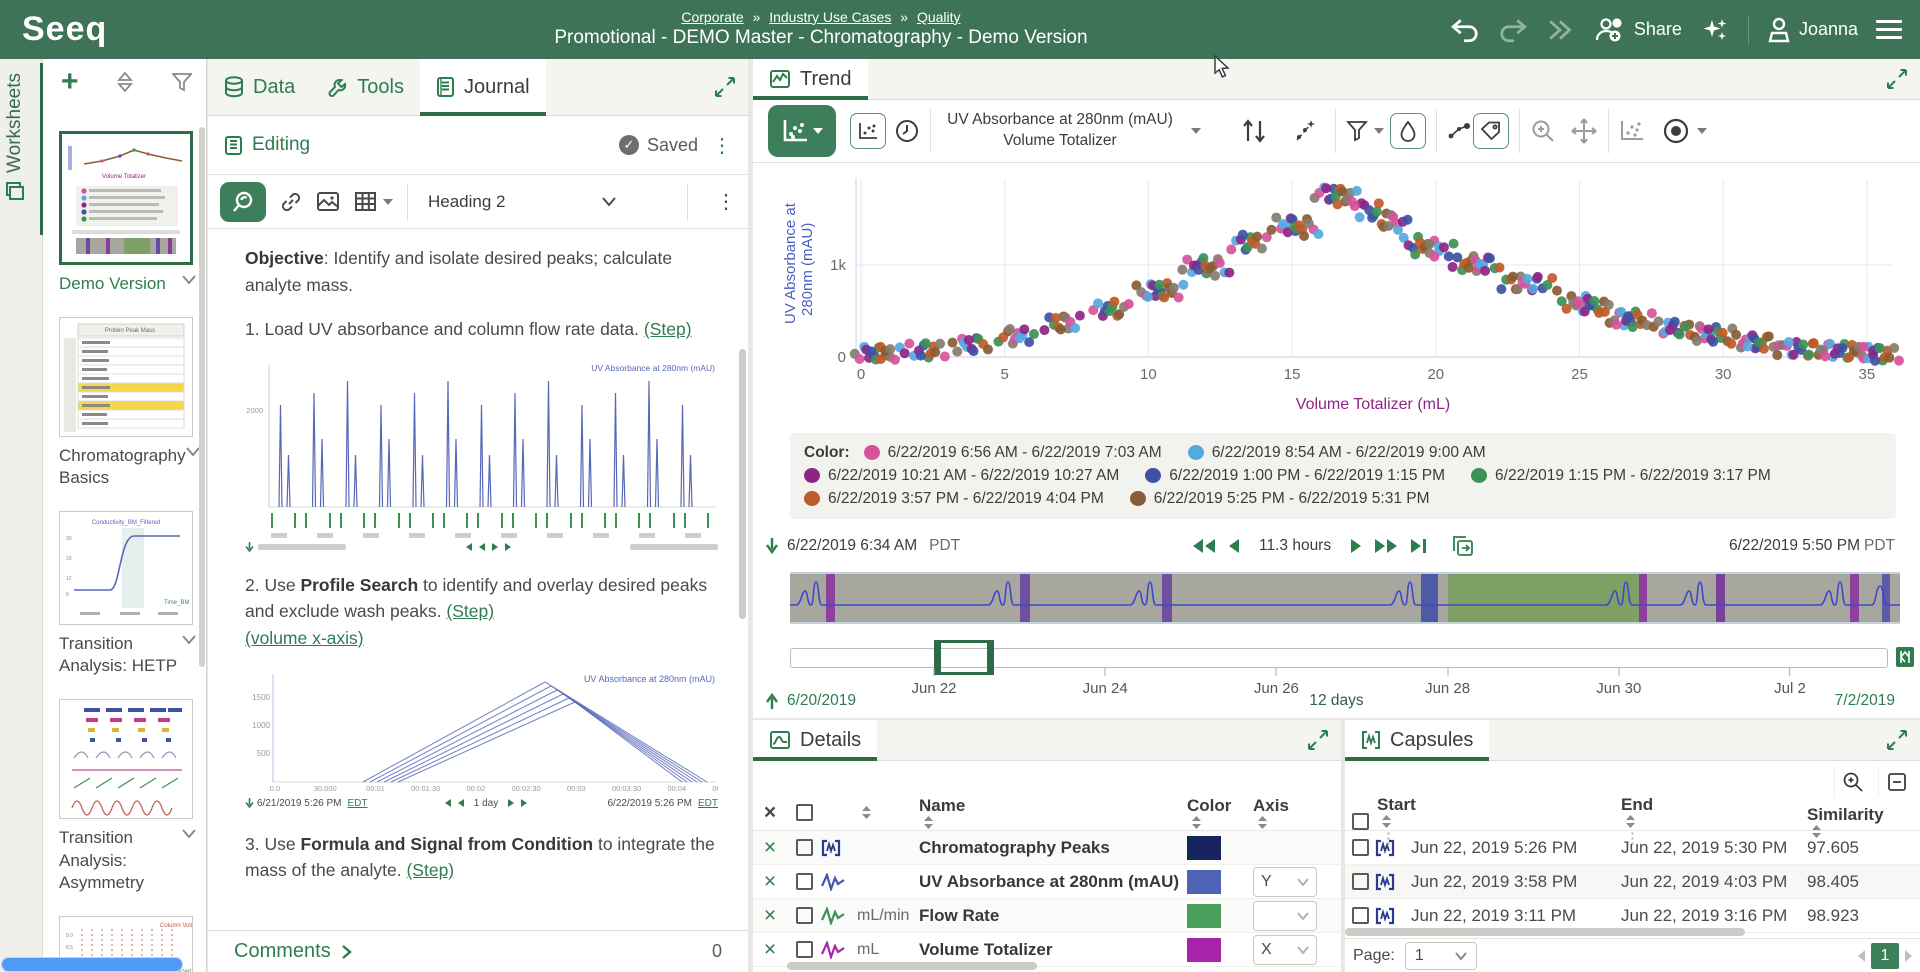  I want to click on column-color: Color, so click(1209, 805).